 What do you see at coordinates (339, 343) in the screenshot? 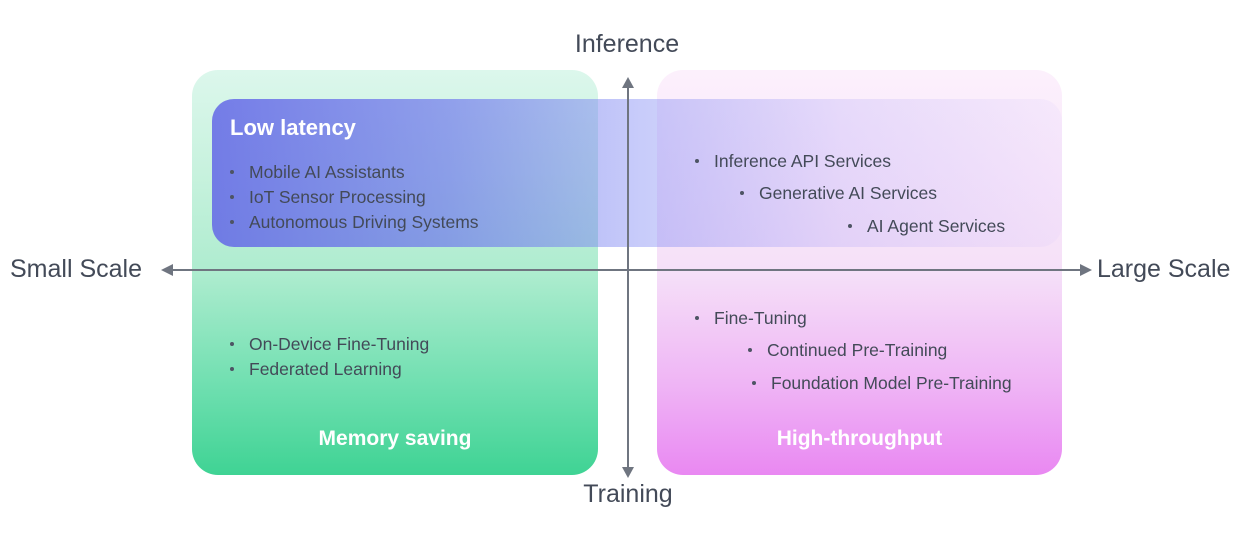
I see `list-item-label: On-Device Fine-Tuning` at bounding box center [339, 343].